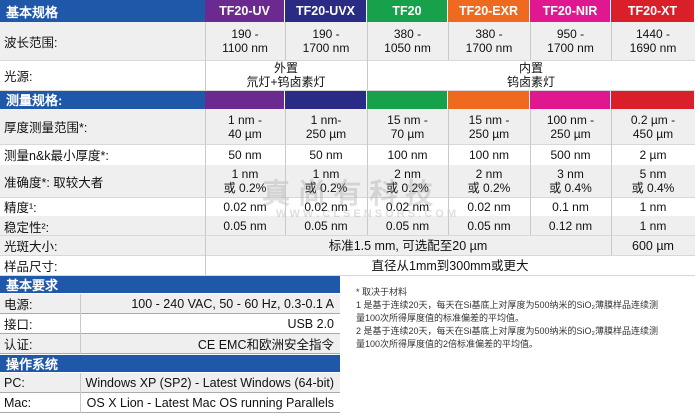  I want to click on wavelength-line: 190 -, so click(245, 34).